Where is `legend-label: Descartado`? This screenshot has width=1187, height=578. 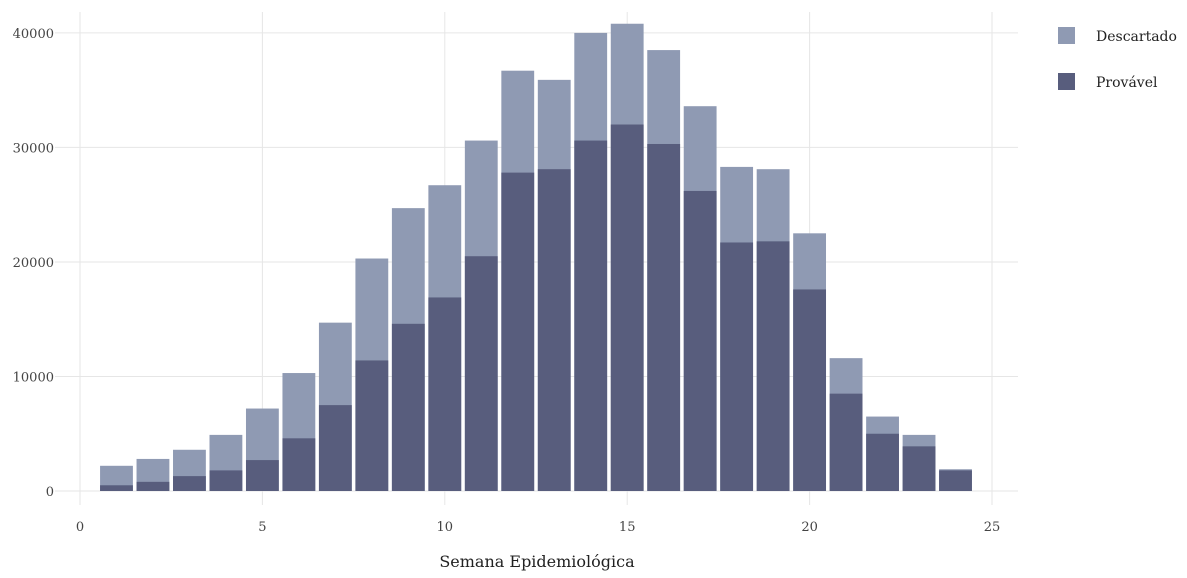
legend-label: Descartado is located at coordinates (1136, 37).